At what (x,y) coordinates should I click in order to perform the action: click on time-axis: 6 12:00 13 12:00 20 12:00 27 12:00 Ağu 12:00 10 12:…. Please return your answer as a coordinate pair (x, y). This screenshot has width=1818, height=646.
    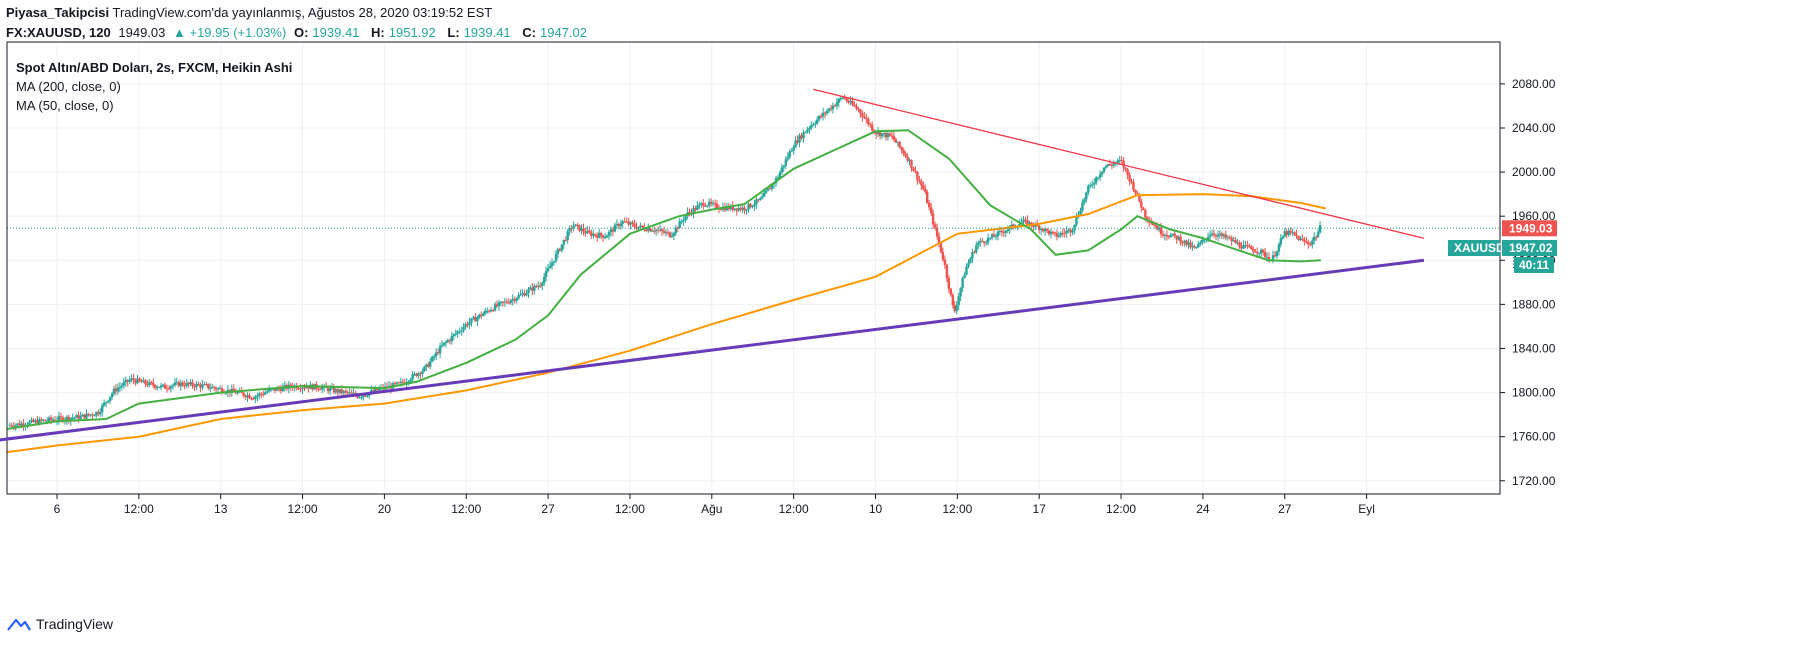
    Looking at the image, I should click on (714, 505).